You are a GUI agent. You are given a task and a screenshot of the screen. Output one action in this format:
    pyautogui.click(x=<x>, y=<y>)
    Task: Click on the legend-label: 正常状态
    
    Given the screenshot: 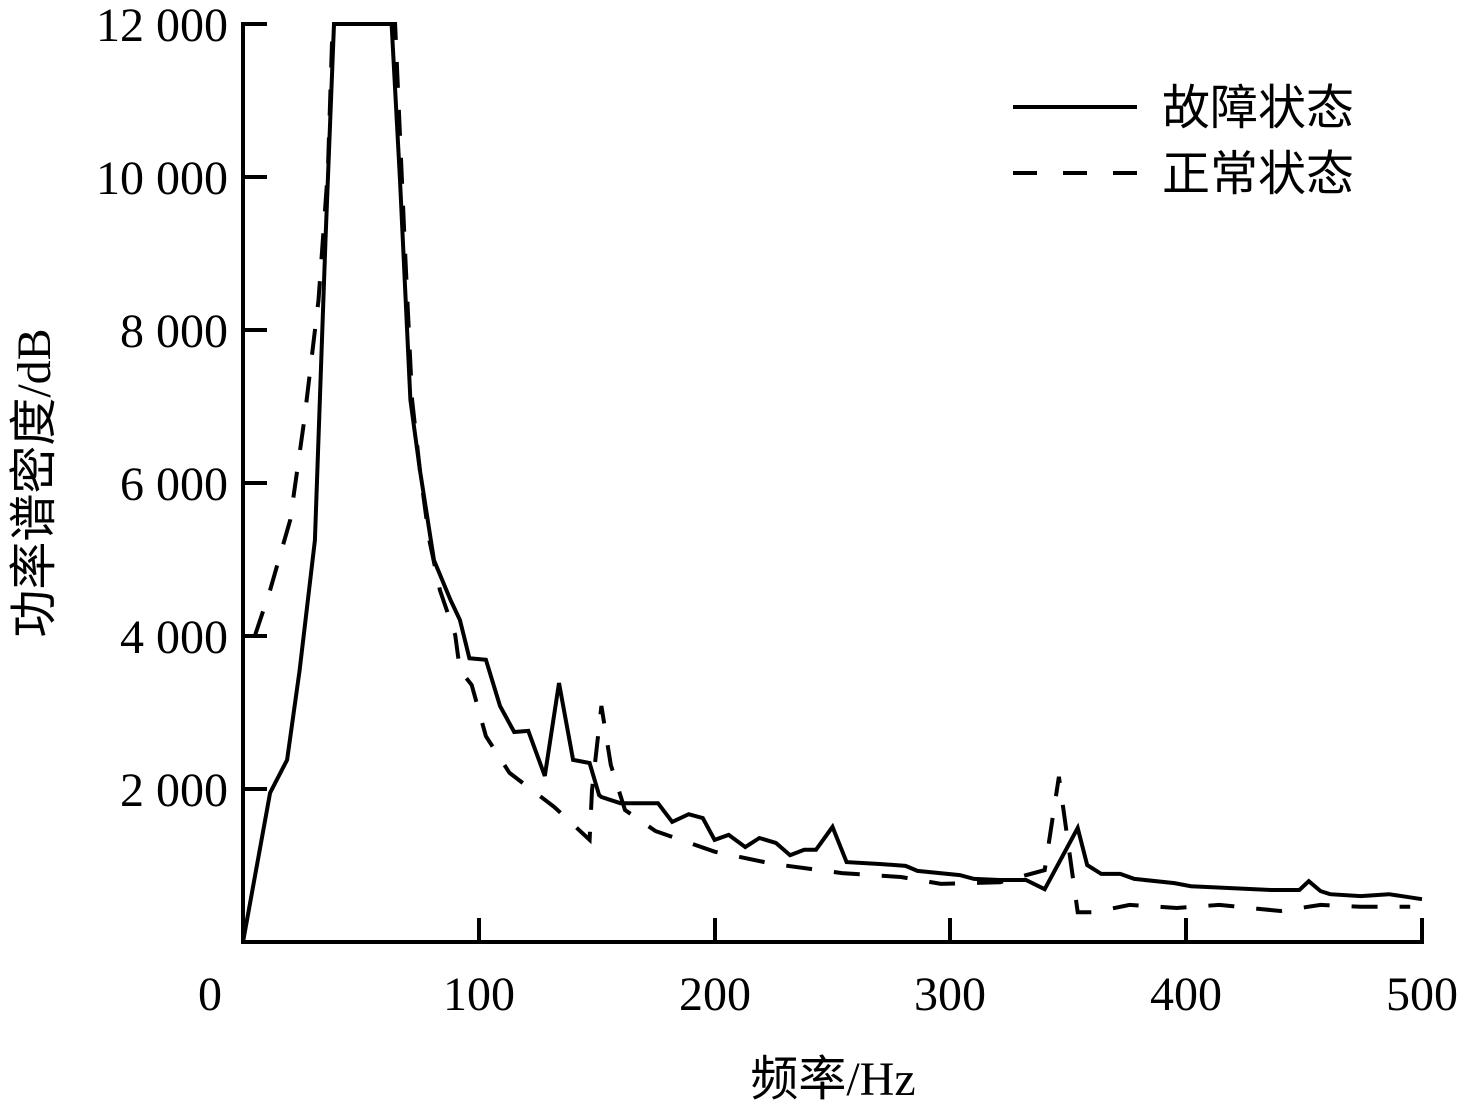 What is the action you would take?
    pyautogui.click(x=1258, y=174)
    